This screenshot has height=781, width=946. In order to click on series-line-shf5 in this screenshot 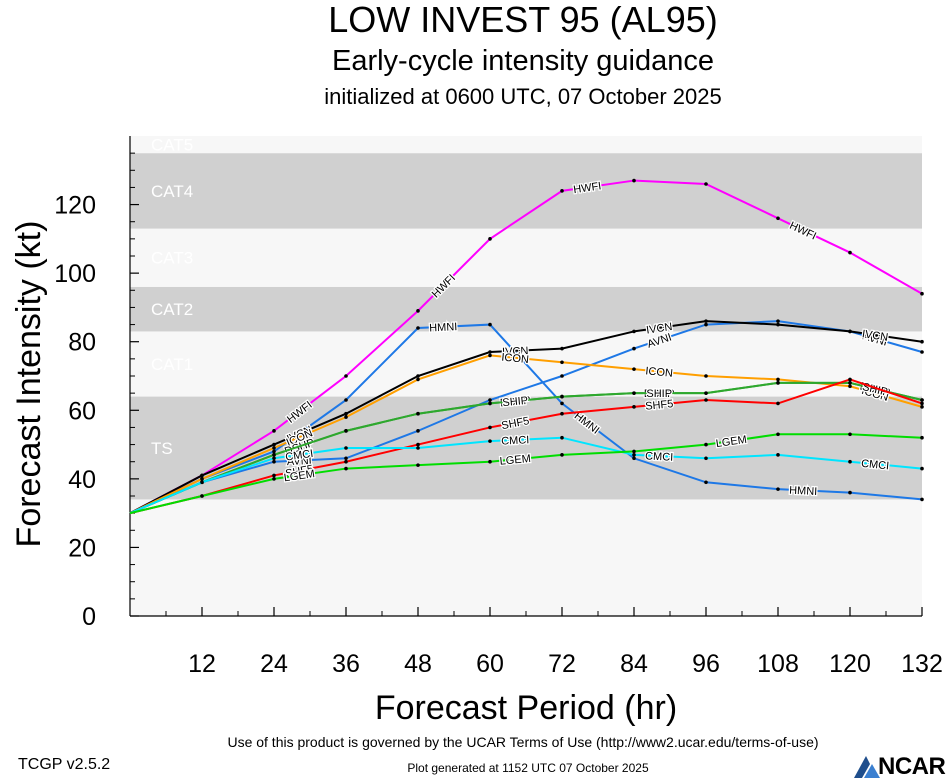, I will do `click(526, 446)`.